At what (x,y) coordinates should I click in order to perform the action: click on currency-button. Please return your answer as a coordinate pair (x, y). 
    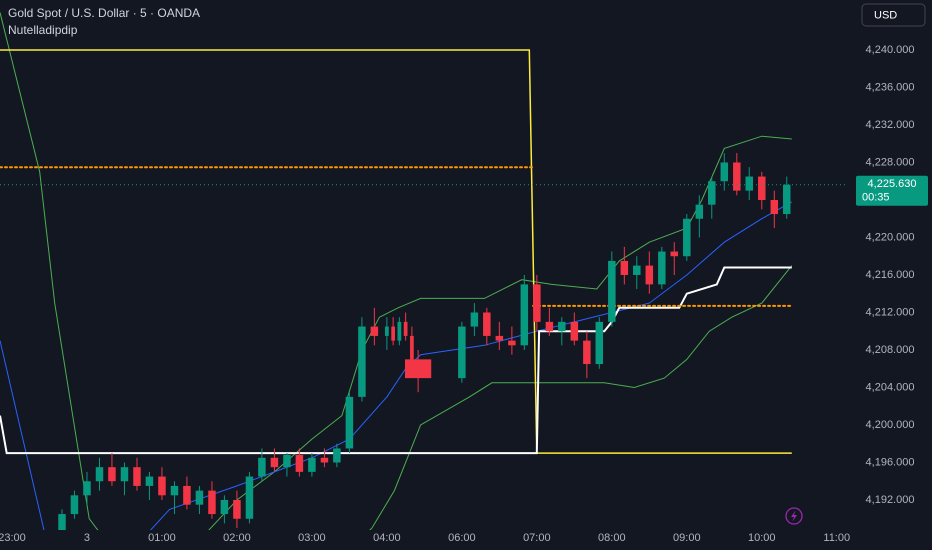
    Looking at the image, I should click on (893, 15).